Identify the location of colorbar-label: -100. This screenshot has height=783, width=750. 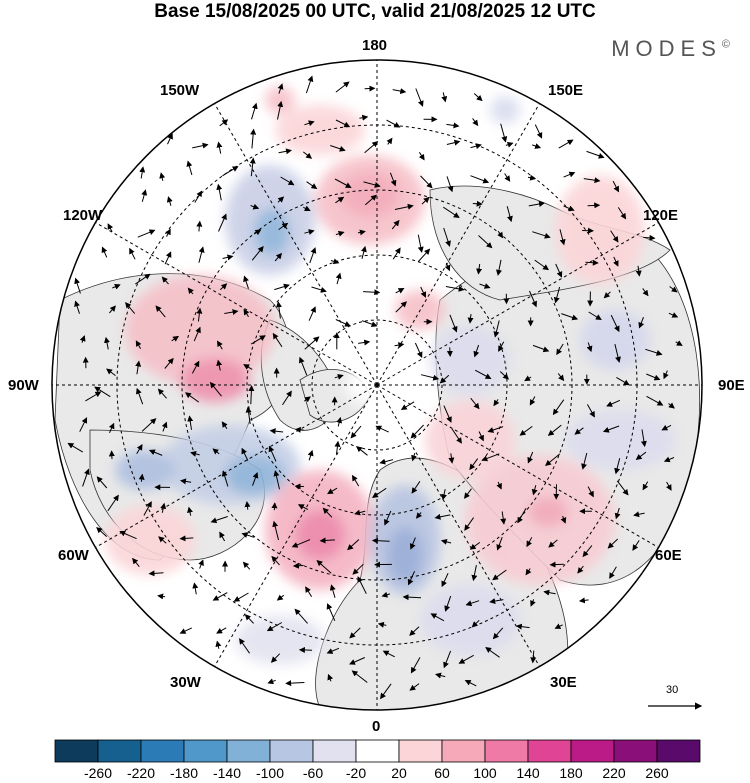
(270, 773).